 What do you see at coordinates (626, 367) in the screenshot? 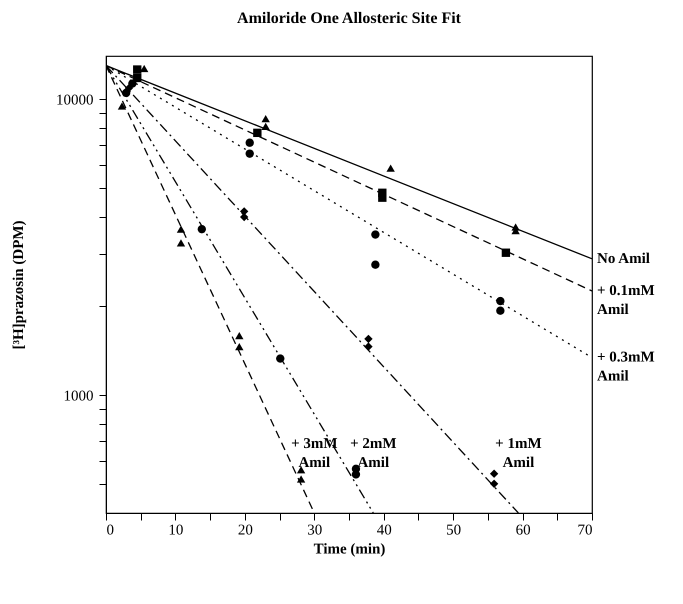
I see `series-label: + 0.3mM Amil` at bounding box center [626, 367].